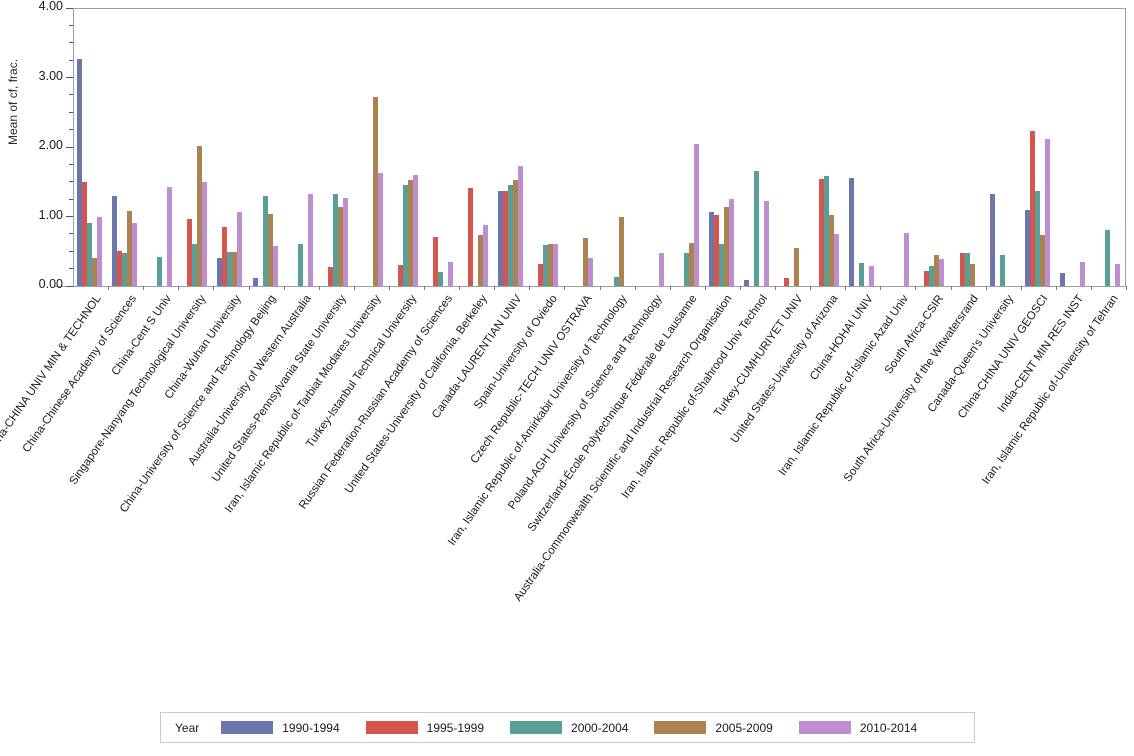 This screenshot has width=1134, height=756. Describe the element at coordinates (1003, 357) in the screenshot. I see `x-axis-label: China-CHINA UNIV GEOSCI` at that location.